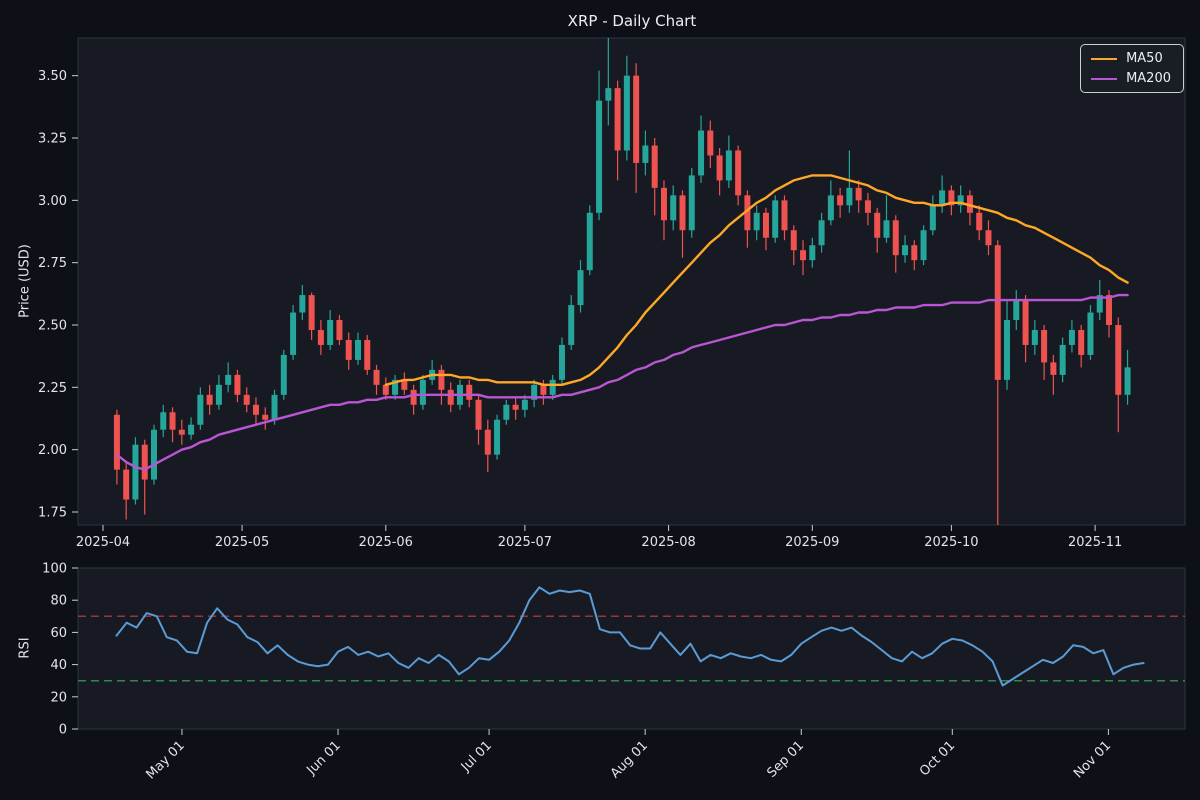  I want to click on svg-text: 2025-08, so click(668, 542).